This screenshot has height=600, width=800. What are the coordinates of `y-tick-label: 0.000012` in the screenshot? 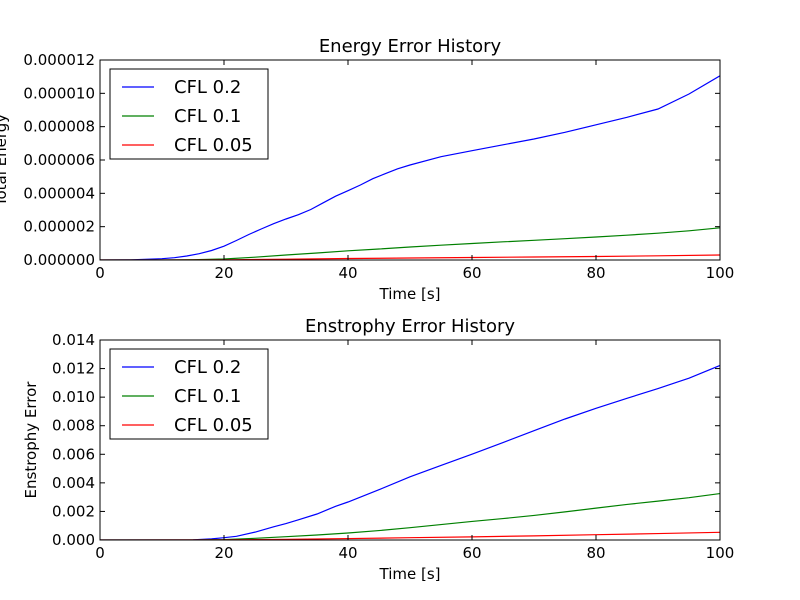 It's located at (59, 60).